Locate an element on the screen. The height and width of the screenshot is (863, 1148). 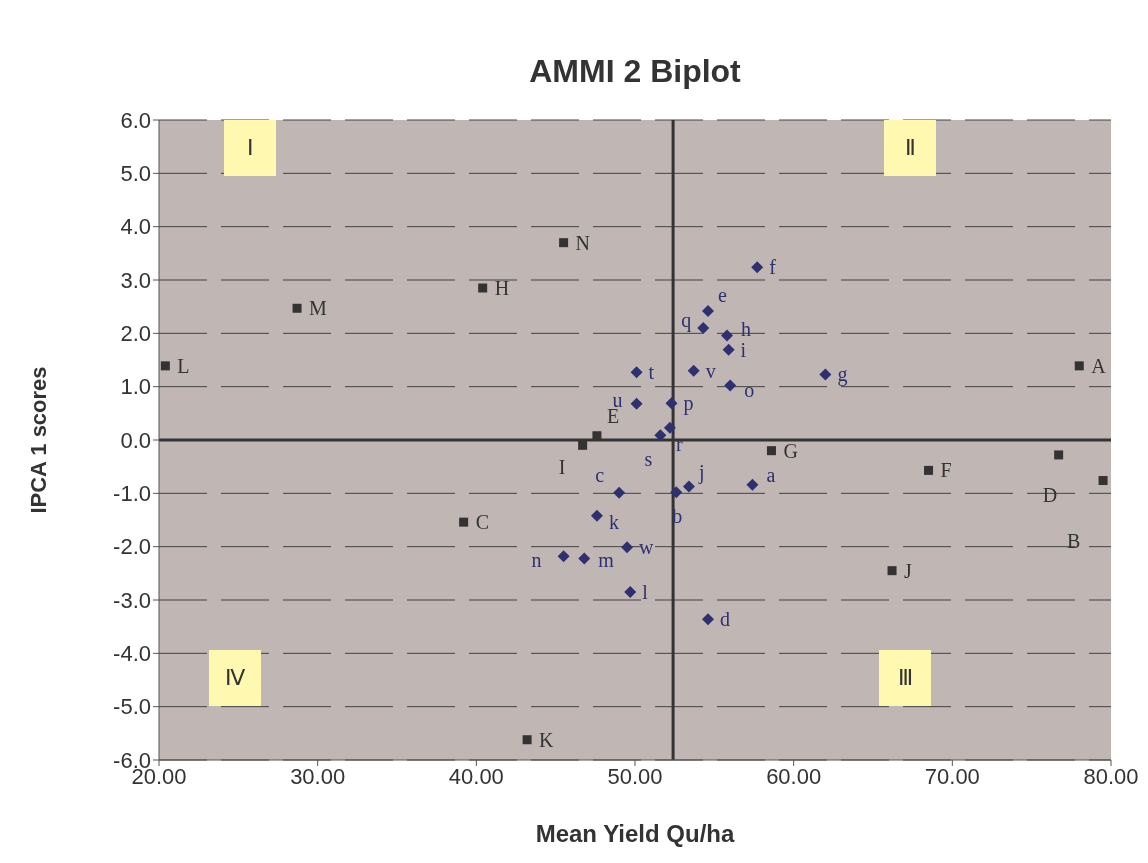
annotation: m is located at coordinates (606, 560).